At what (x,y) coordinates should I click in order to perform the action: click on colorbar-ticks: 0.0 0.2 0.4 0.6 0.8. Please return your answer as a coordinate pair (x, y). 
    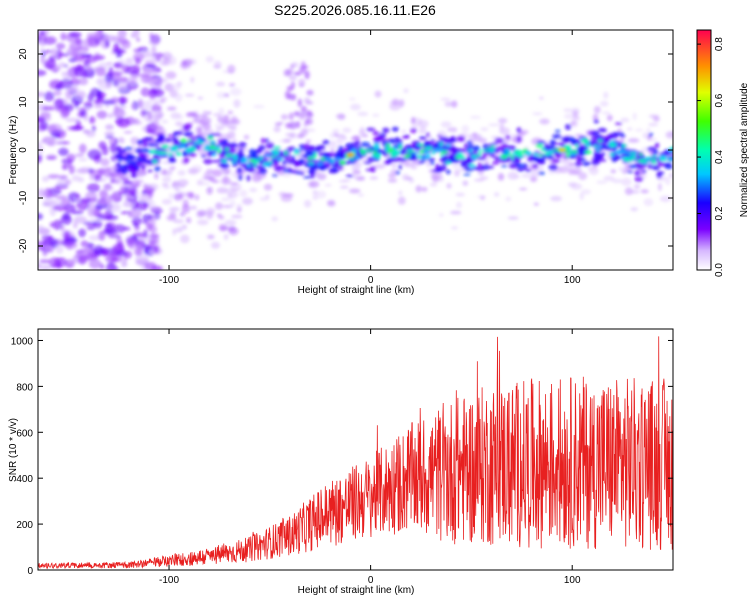
    Looking at the image, I should click on (711, 157).